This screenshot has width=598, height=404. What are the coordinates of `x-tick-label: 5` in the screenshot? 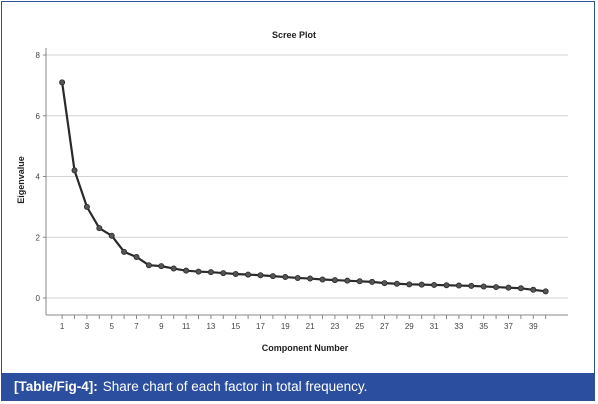 It's located at (111, 326).